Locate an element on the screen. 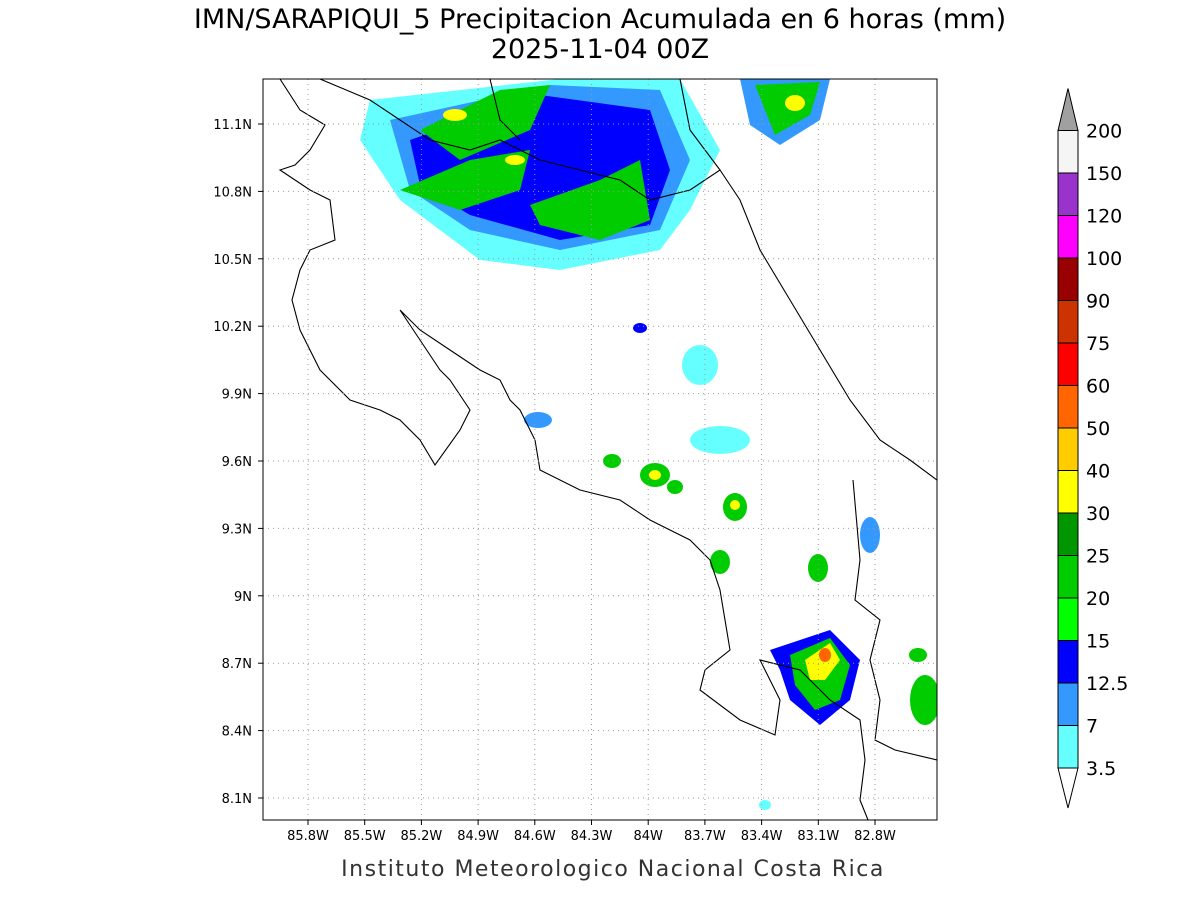 The image size is (1200, 900). colorbar-label: 25 is located at coordinates (1098, 557).